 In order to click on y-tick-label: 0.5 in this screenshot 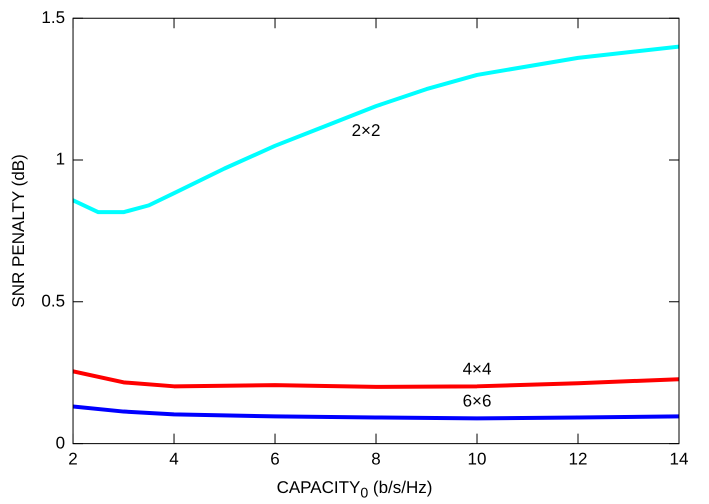, I will do `click(53, 300)`.